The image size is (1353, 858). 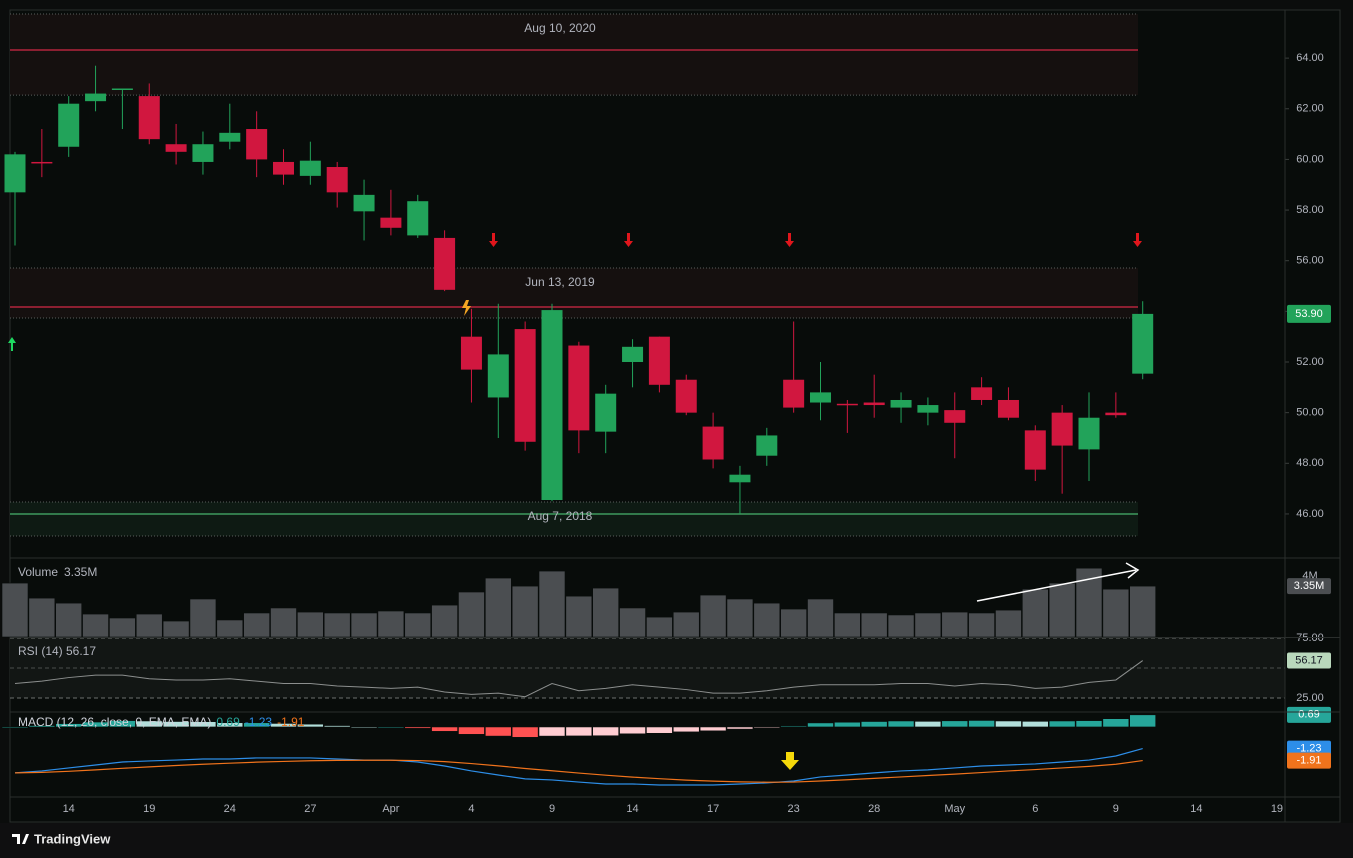 What do you see at coordinates (12, 344) in the screenshot?
I see `buy-arrow` at bounding box center [12, 344].